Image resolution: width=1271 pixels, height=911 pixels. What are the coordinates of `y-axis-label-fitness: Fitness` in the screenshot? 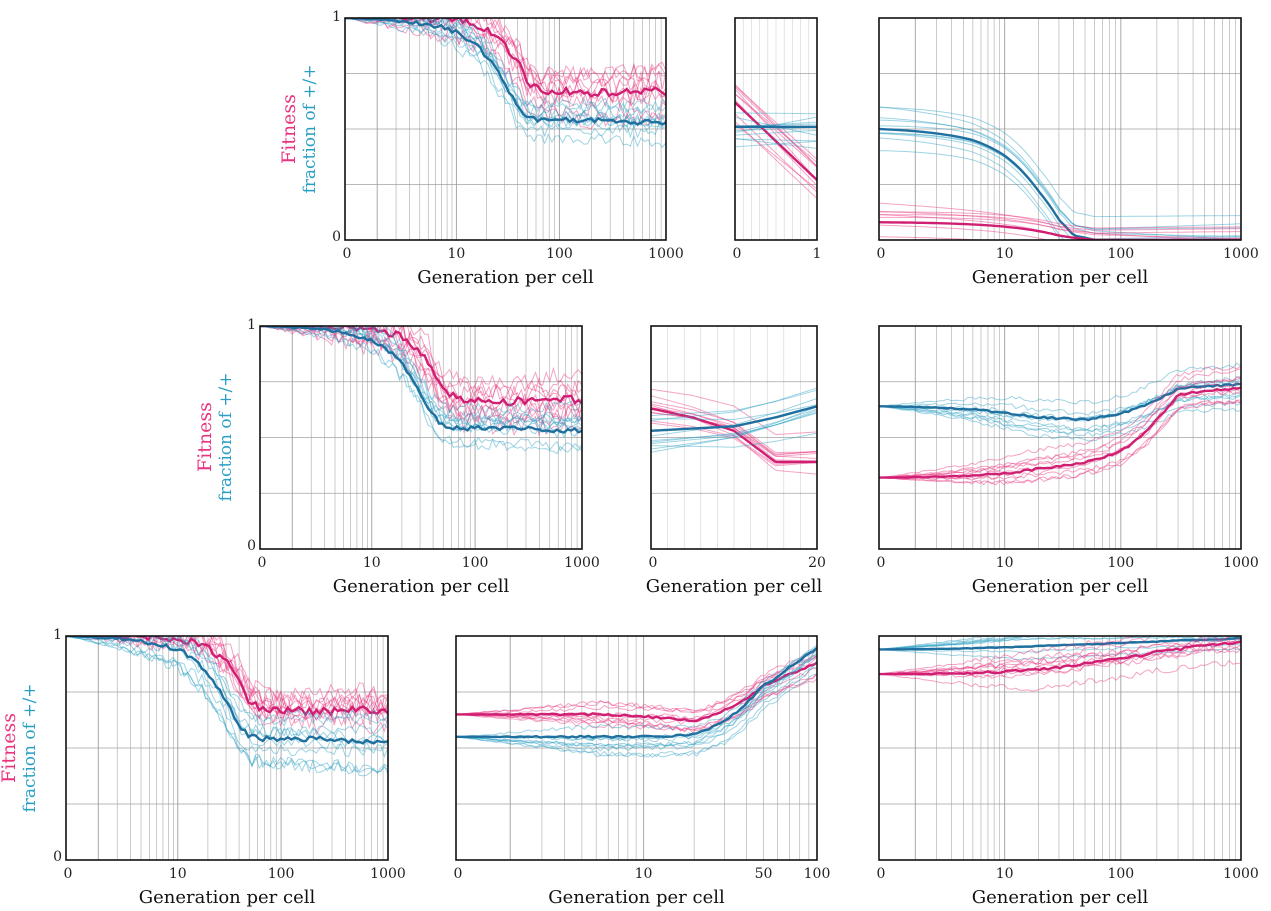 It's located at (289, 129).